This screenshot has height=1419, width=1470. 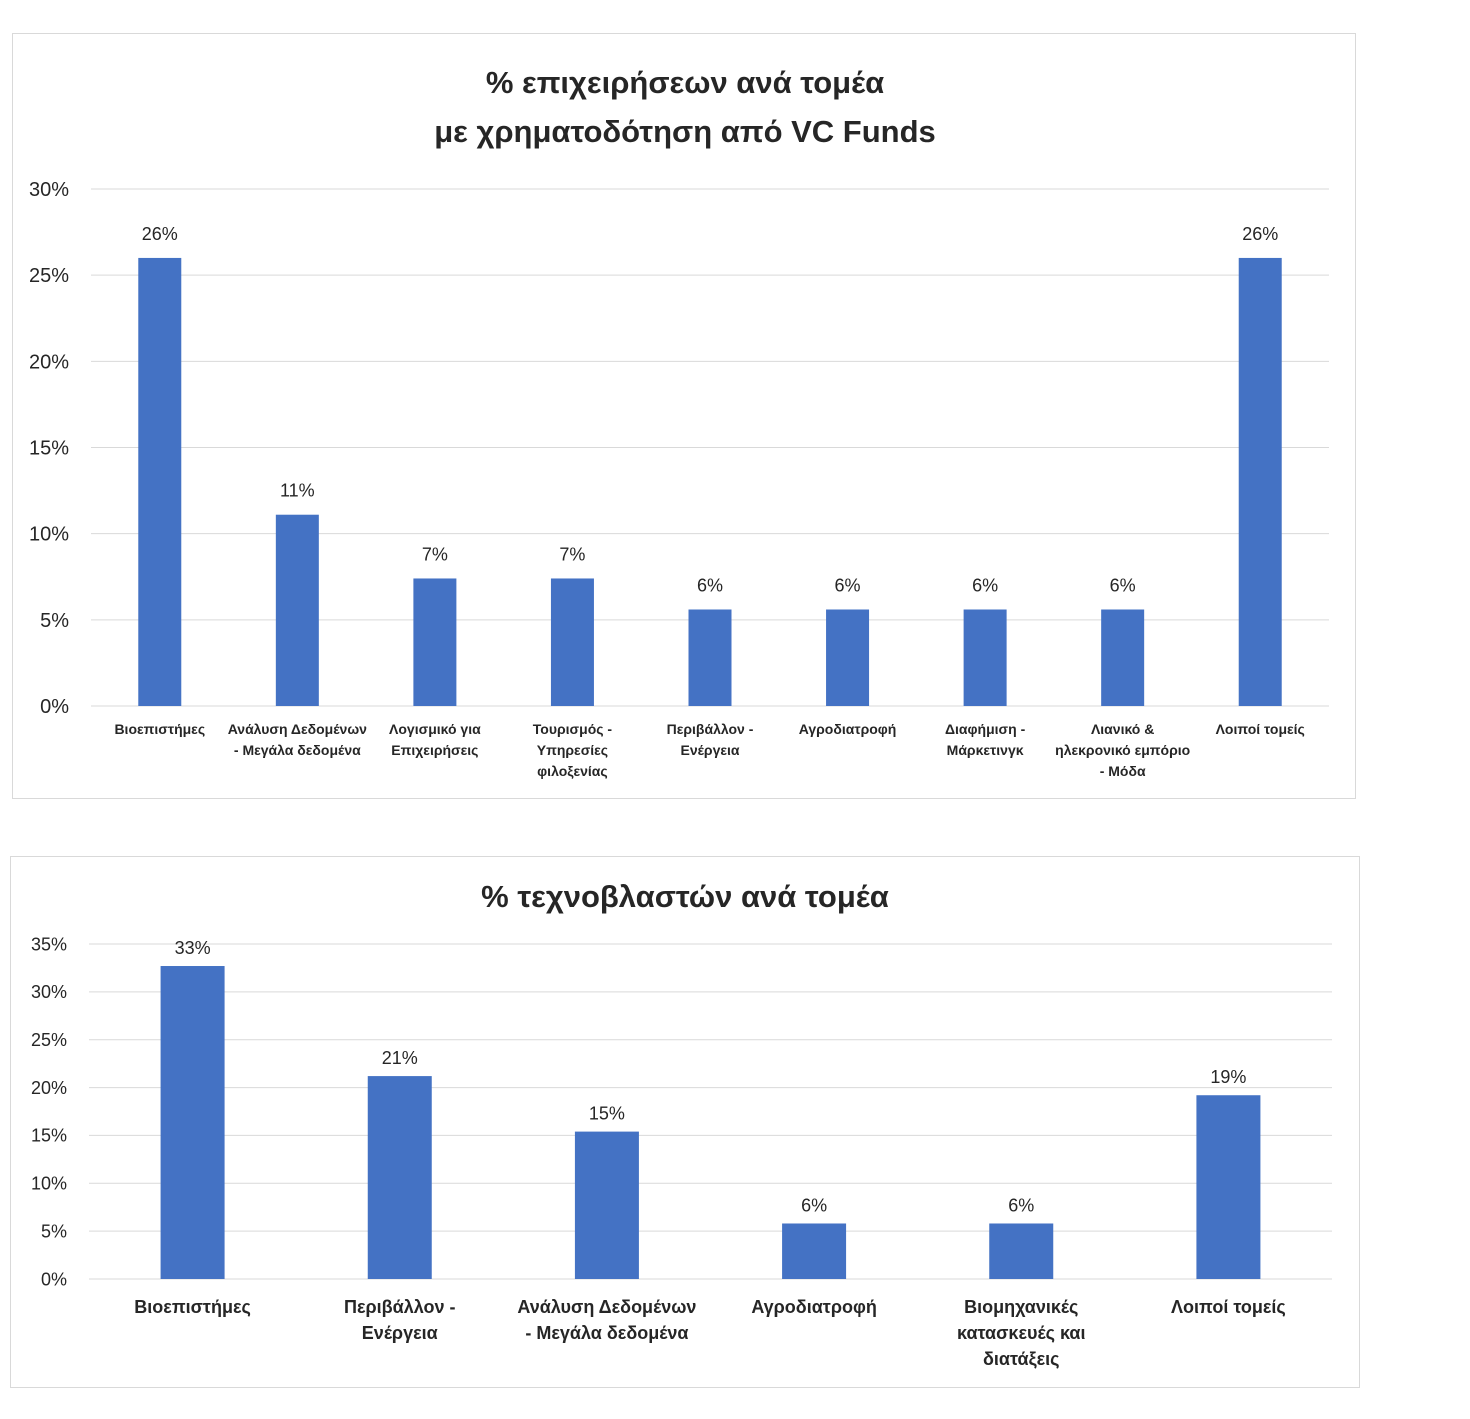 I want to click on chart-title-line: % τεχνοβλαστών ανά τομέα, so click(x=685, y=896).